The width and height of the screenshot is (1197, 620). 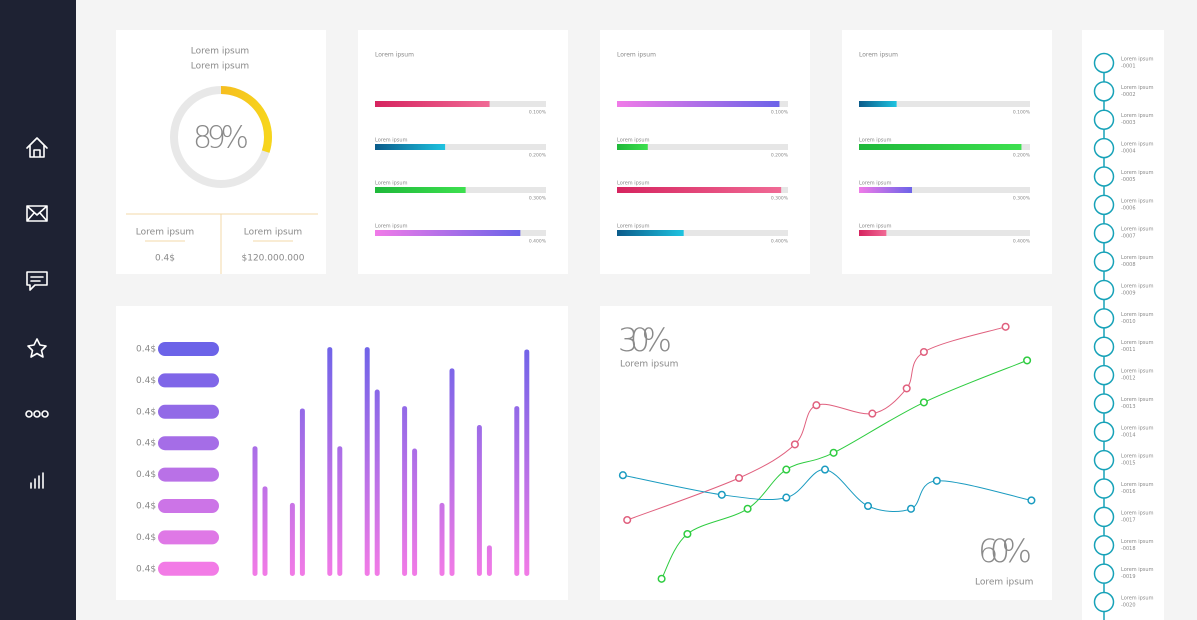 I want to click on nav-favorites, so click(x=37, y=348).